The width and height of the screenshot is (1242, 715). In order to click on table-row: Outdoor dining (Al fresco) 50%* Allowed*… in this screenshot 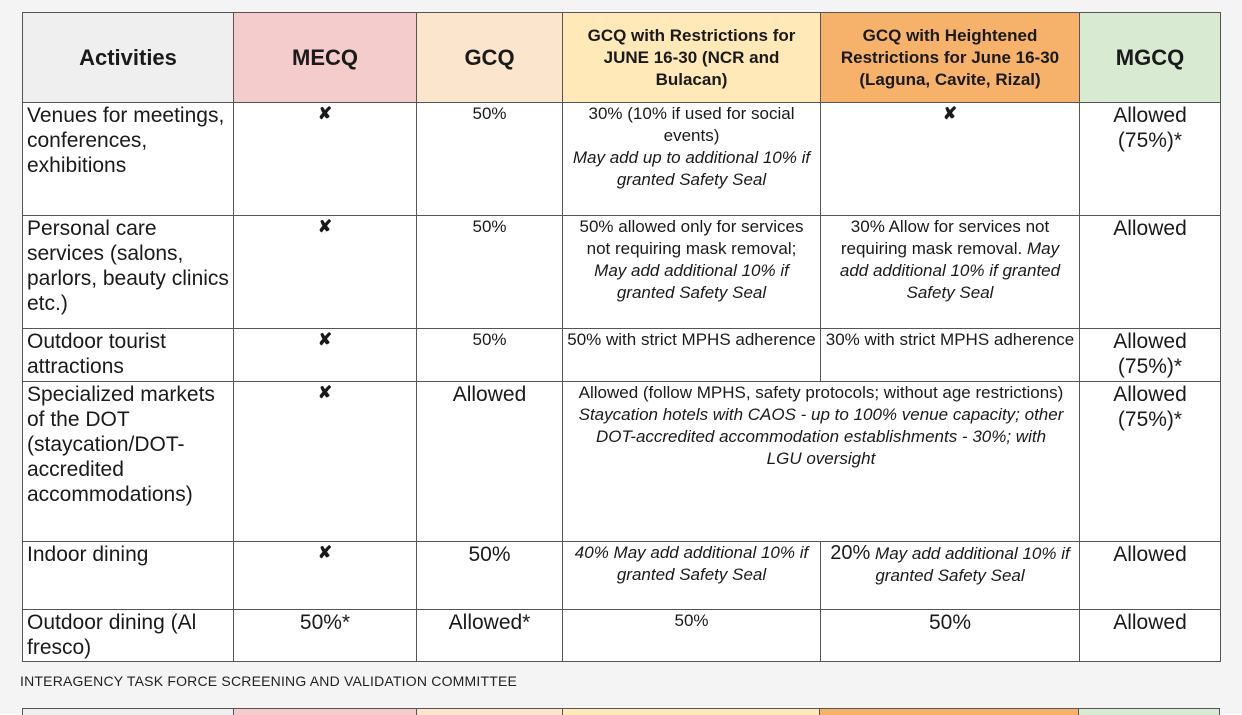, I will do `click(621, 635)`.